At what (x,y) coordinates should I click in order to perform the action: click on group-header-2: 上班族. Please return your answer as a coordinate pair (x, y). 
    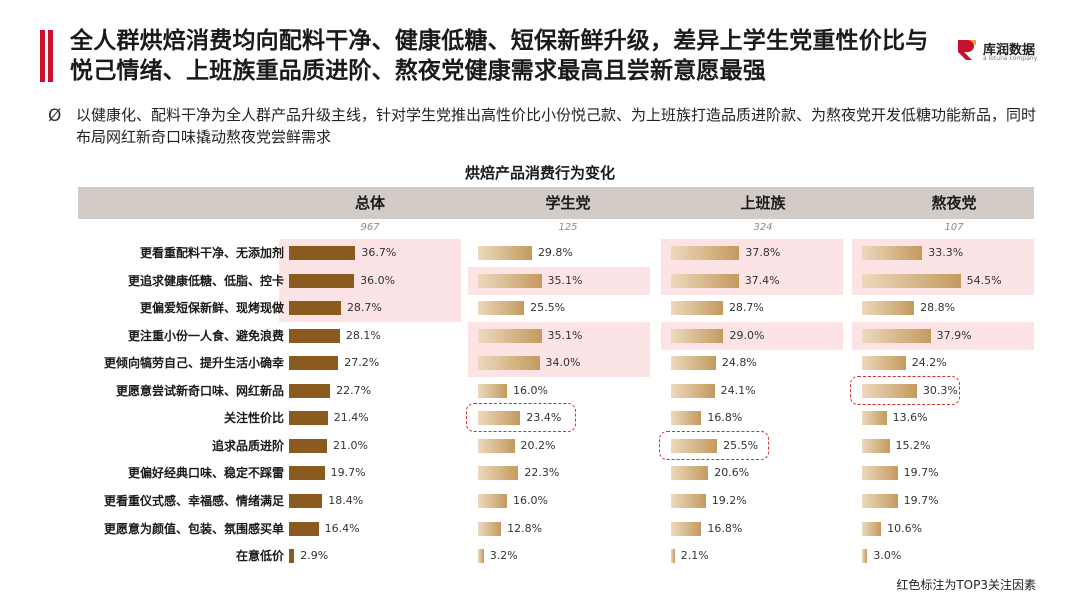
    Looking at the image, I should click on (763, 203).